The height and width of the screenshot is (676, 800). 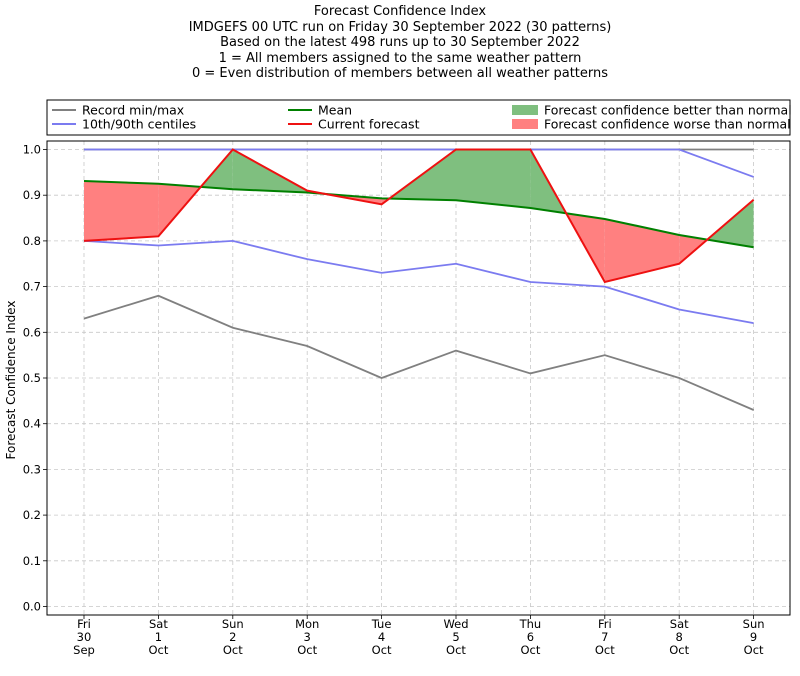 What do you see at coordinates (335, 110) in the screenshot?
I see `legend-mean-label: Mean` at bounding box center [335, 110].